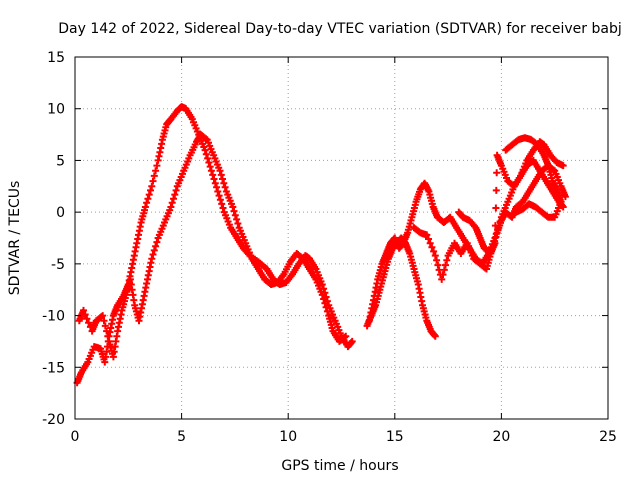  I want to click on y-tick-label: -20, so click(53, 420).